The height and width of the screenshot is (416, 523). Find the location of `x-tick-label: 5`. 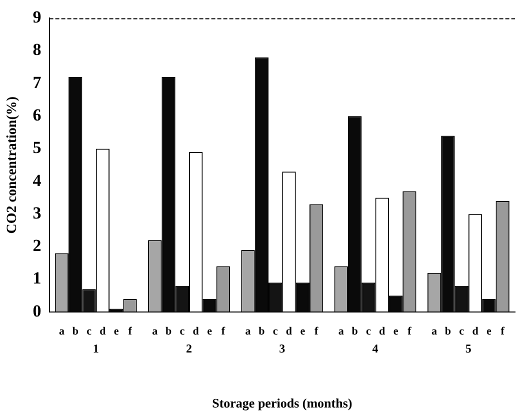

x-tick-label: 5 is located at coordinates (468, 348).